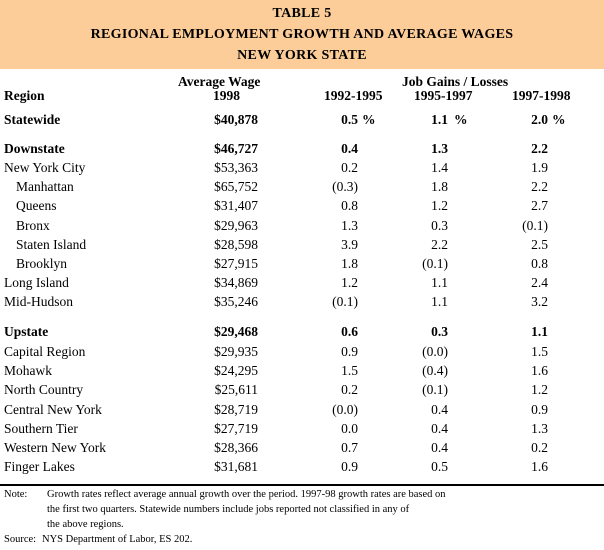 Image resolution: width=604 pixels, height=550 pixels. I want to click on growth-1992-1995-cell: 0.5, so click(349, 119).